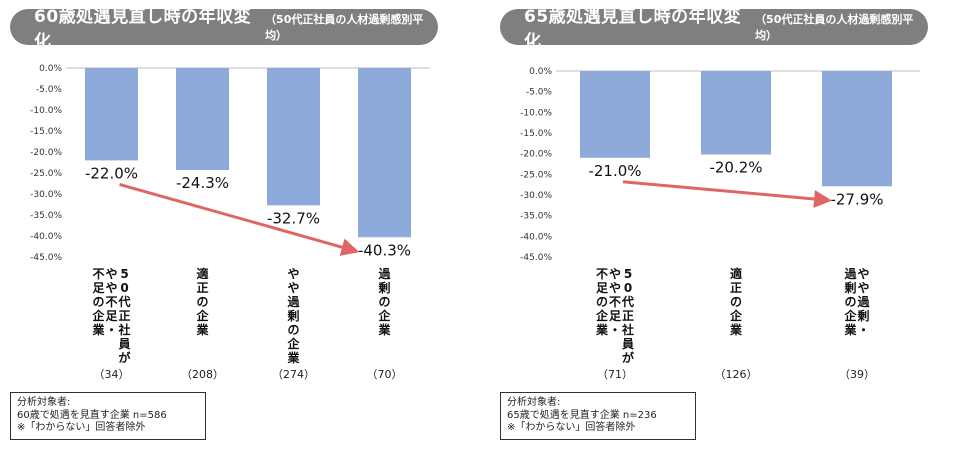 This screenshot has height=450, width=960. Describe the element at coordinates (293, 316) in the screenshot. I see `category-label: やや過剰の企業` at that location.